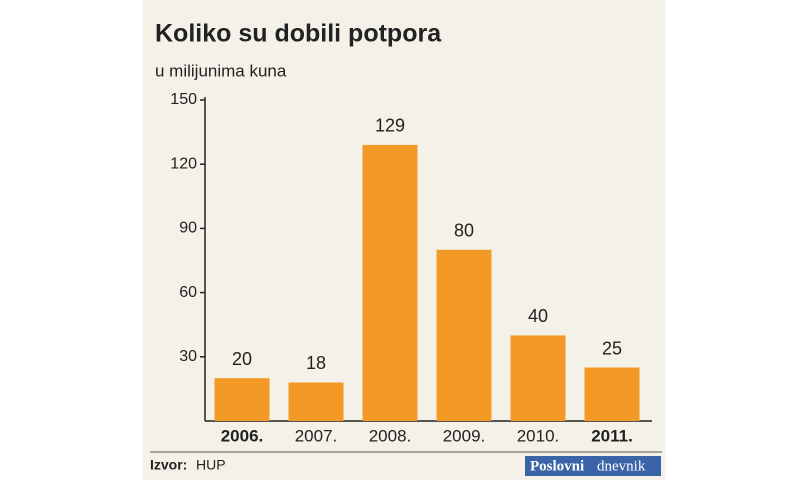 Image resolution: width=800 pixels, height=480 pixels. What do you see at coordinates (298, 34) in the screenshot?
I see `chart-title: Koliko su dobili potpora` at bounding box center [298, 34].